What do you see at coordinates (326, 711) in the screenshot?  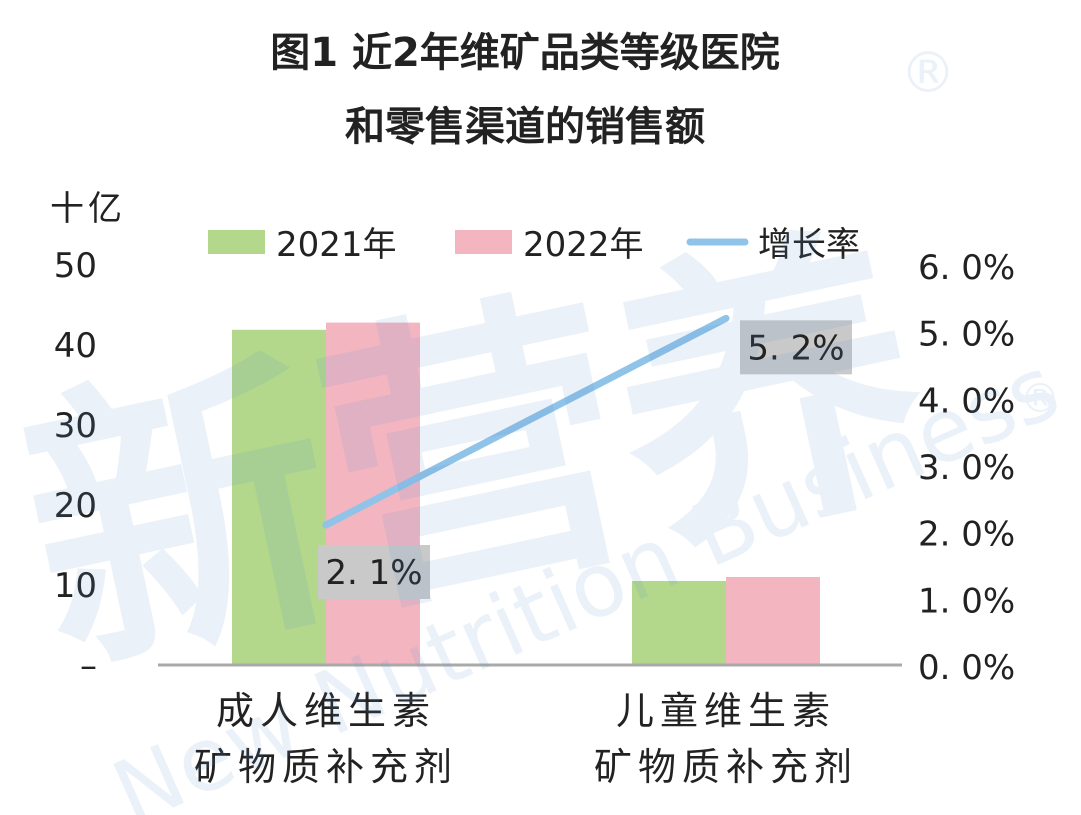 I see `category-label-adult-line-1: 成人维生素` at bounding box center [326, 711].